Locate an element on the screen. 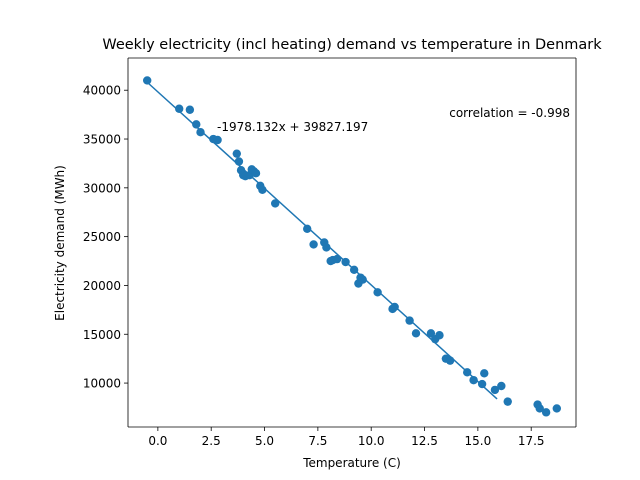  y-axis-ticks: 10000 15000 20000 25000 30000 35000 40000 is located at coordinates (105, 237).